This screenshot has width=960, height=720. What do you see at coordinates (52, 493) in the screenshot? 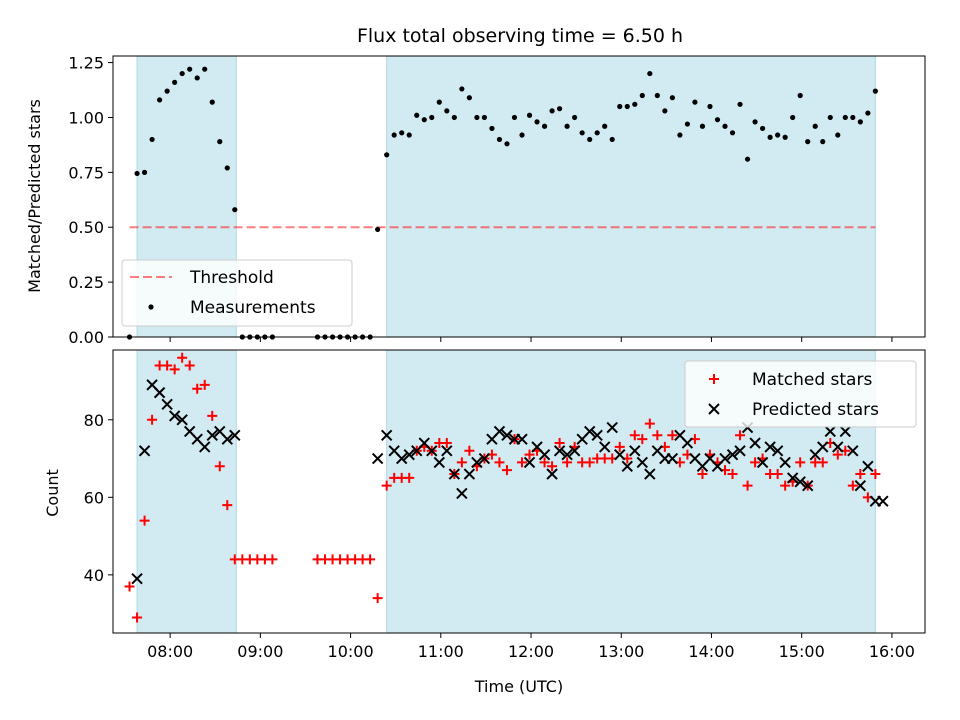
I see `bottom-y-axis-label: Count` at bounding box center [52, 493].